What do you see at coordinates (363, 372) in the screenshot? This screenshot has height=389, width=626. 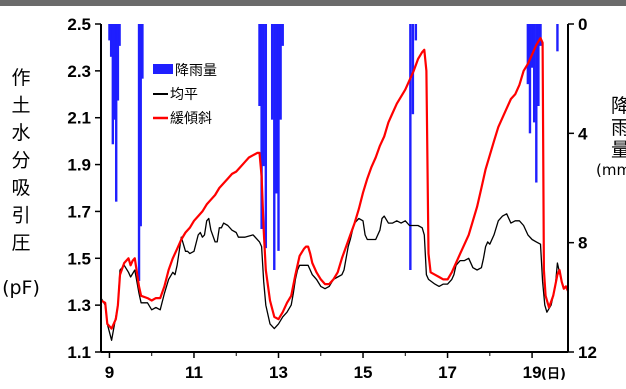 I see `x-tick-label: 15` at bounding box center [363, 372].